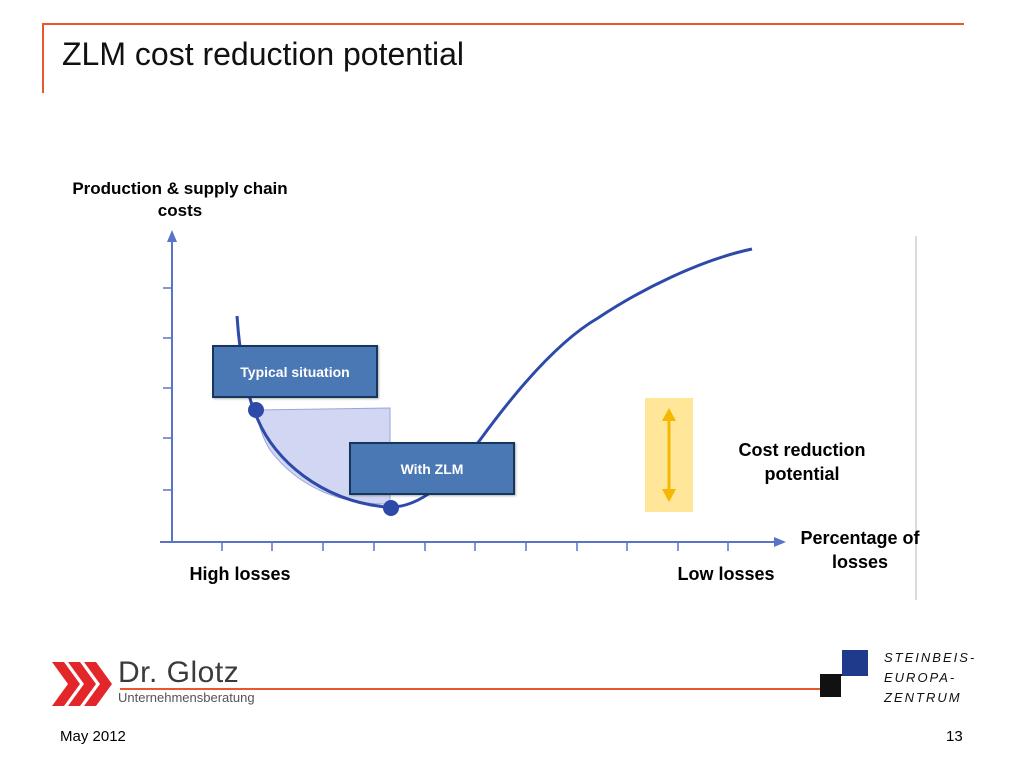 The width and height of the screenshot is (1024, 768). What do you see at coordinates (186, 697) in the screenshot?
I see `brand-subtitle: Unternehmensberatung` at bounding box center [186, 697].